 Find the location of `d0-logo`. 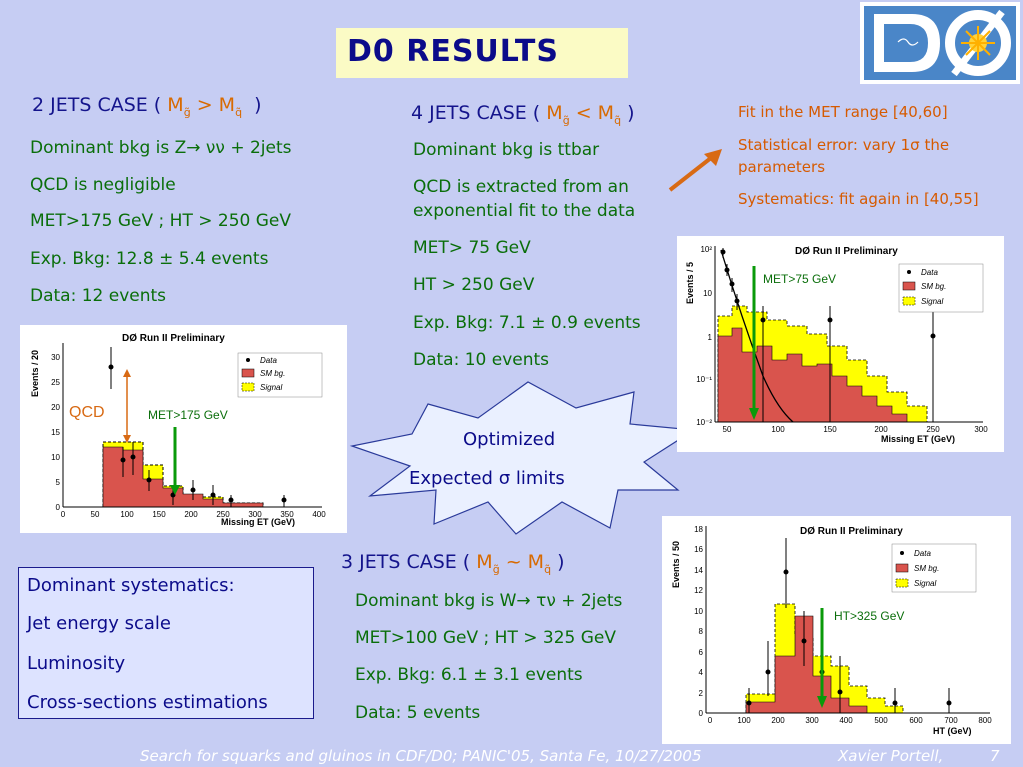

d0-logo is located at coordinates (940, 43).